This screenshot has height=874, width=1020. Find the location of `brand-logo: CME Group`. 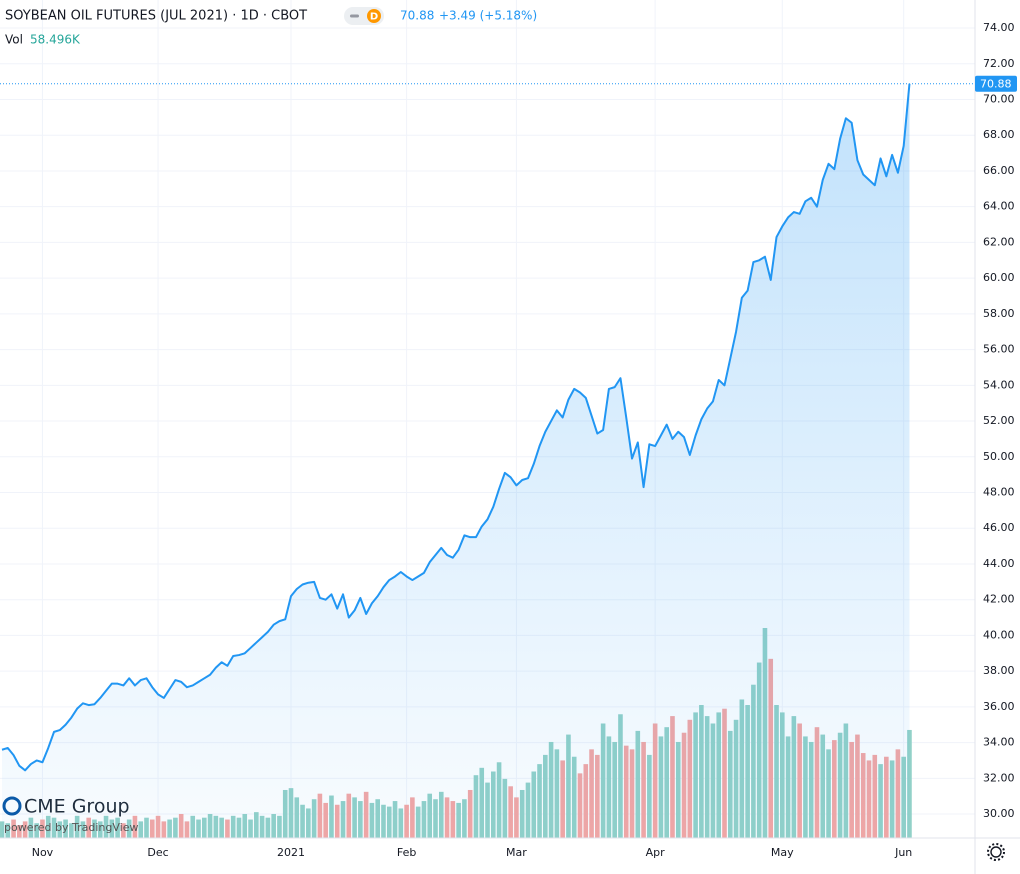

brand-logo: CME Group is located at coordinates (77, 807).